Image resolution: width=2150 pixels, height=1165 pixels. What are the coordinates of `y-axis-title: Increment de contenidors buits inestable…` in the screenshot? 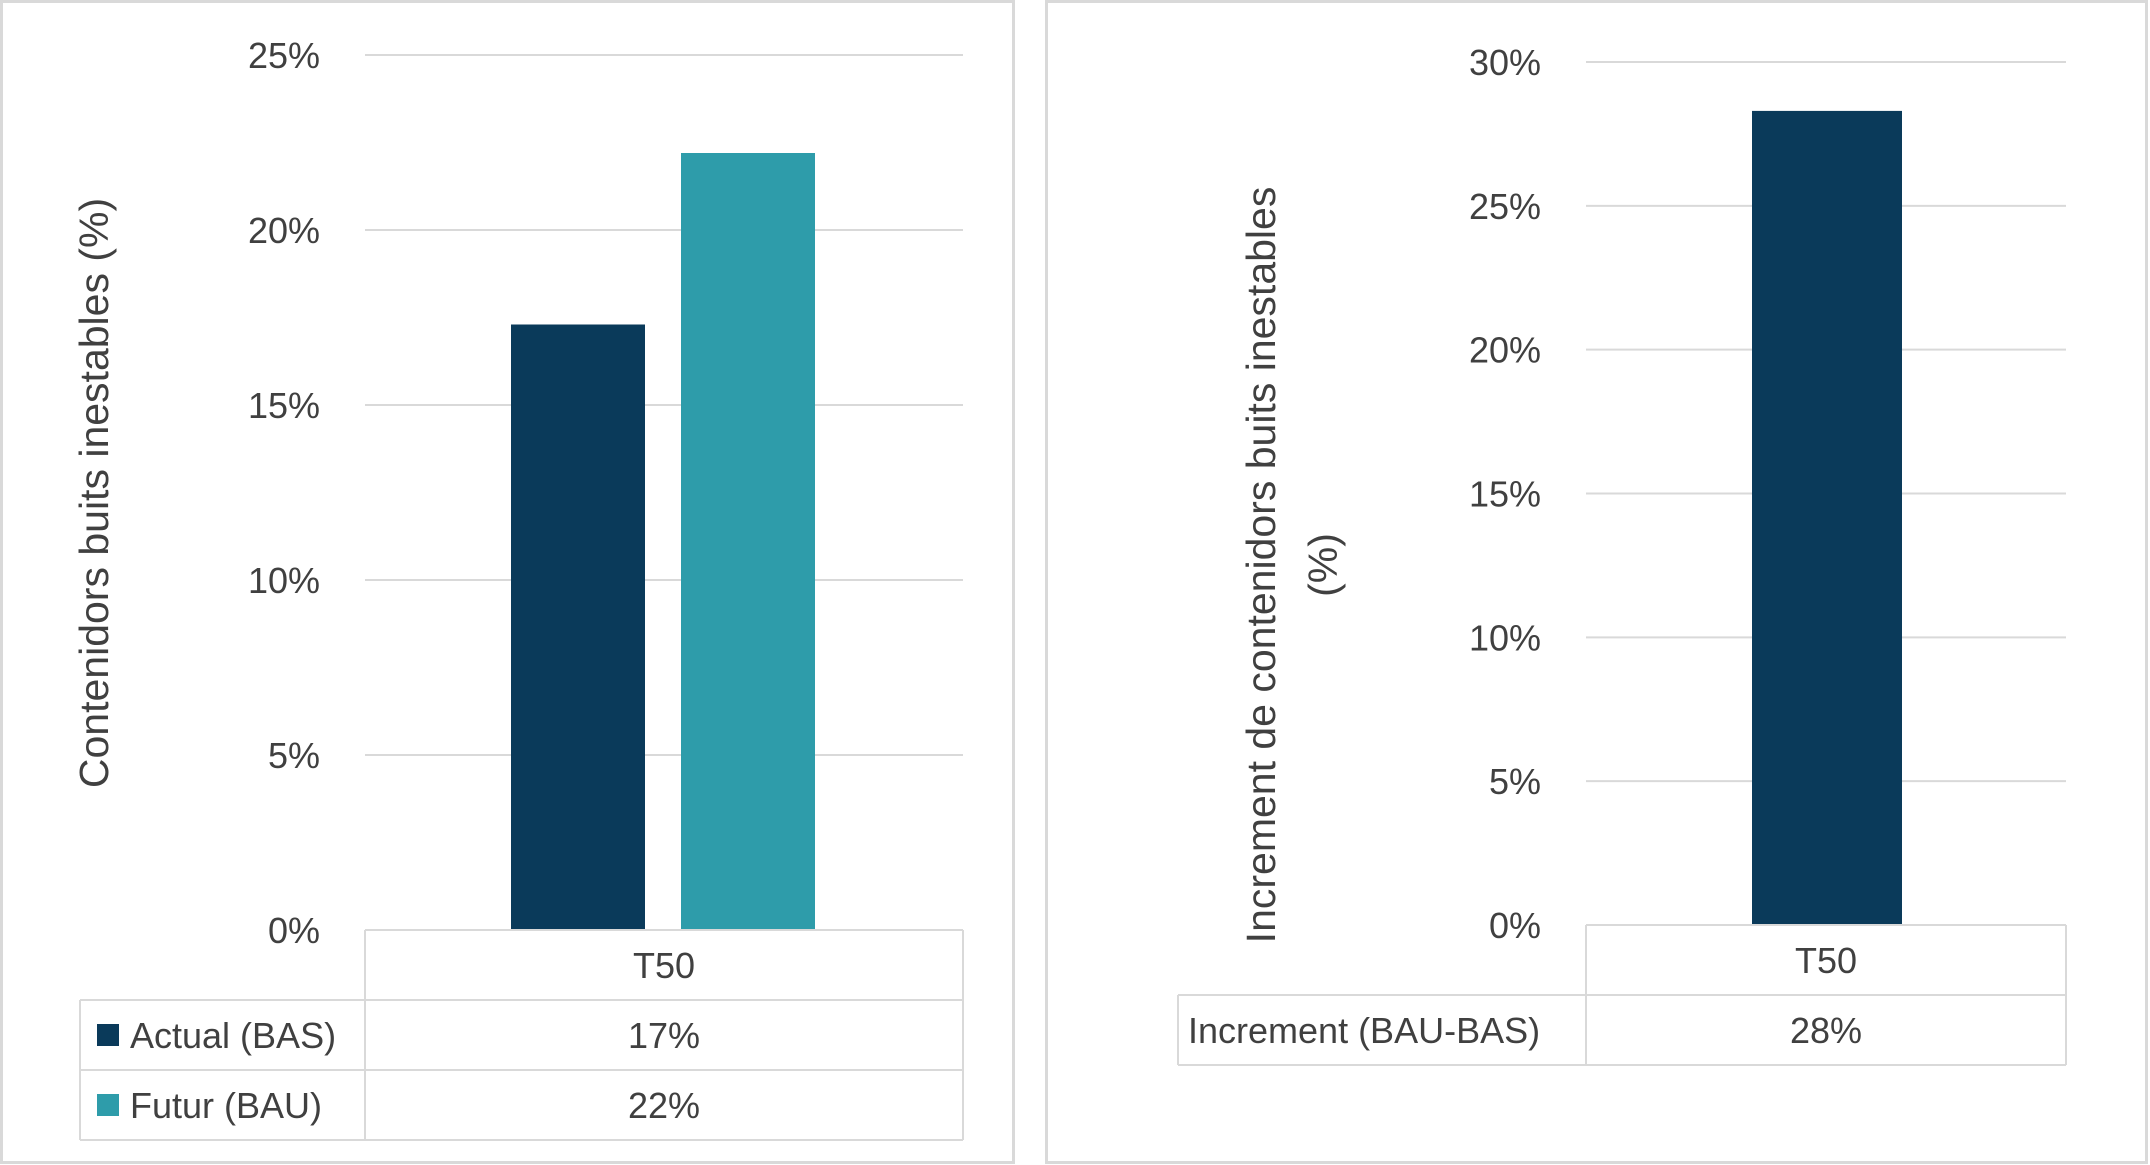 It's located at (1292, 565).